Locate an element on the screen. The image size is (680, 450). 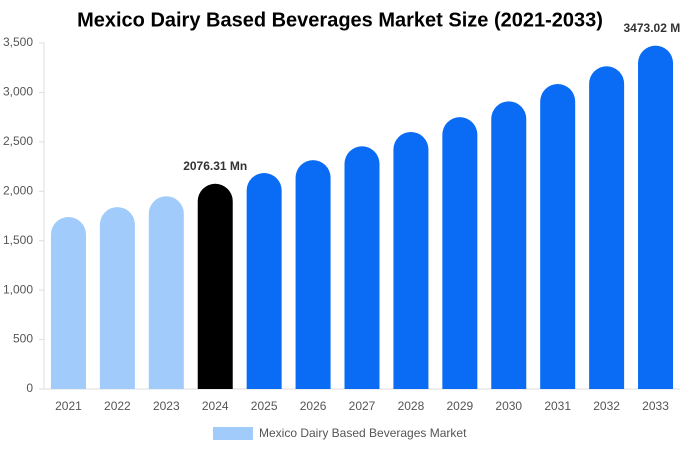
value-label: 3473.02 Mn is located at coordinates (652, 28).